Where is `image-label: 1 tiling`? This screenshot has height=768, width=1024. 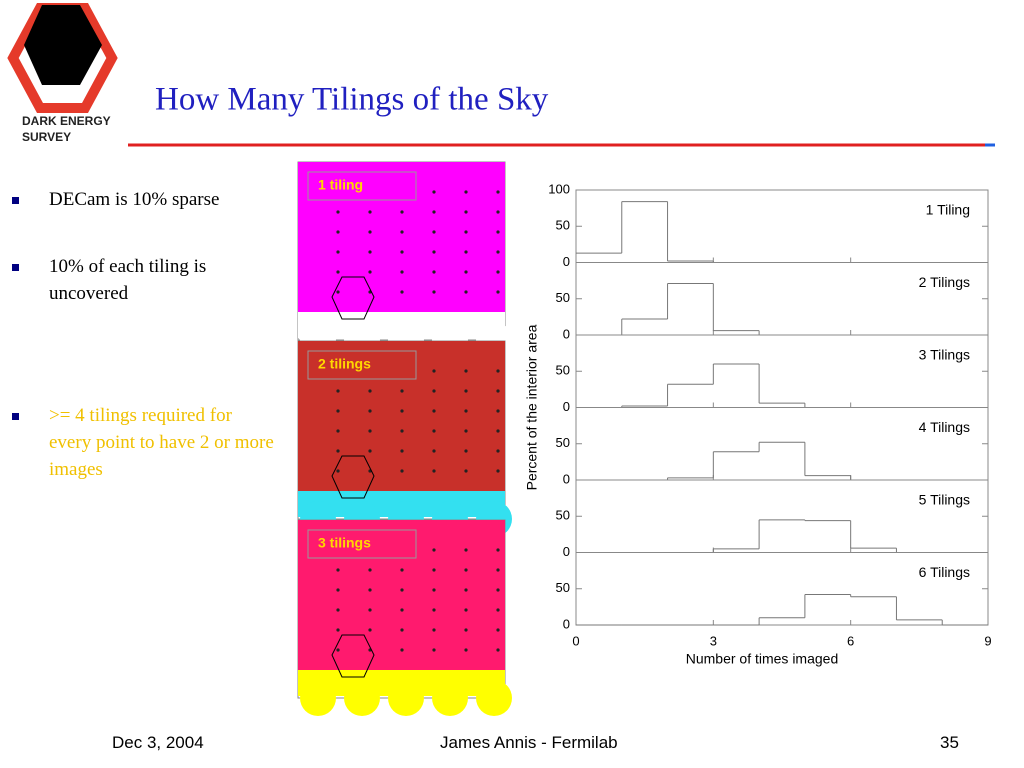
image-label: 1 tiling is located at coordinates (340, 185).